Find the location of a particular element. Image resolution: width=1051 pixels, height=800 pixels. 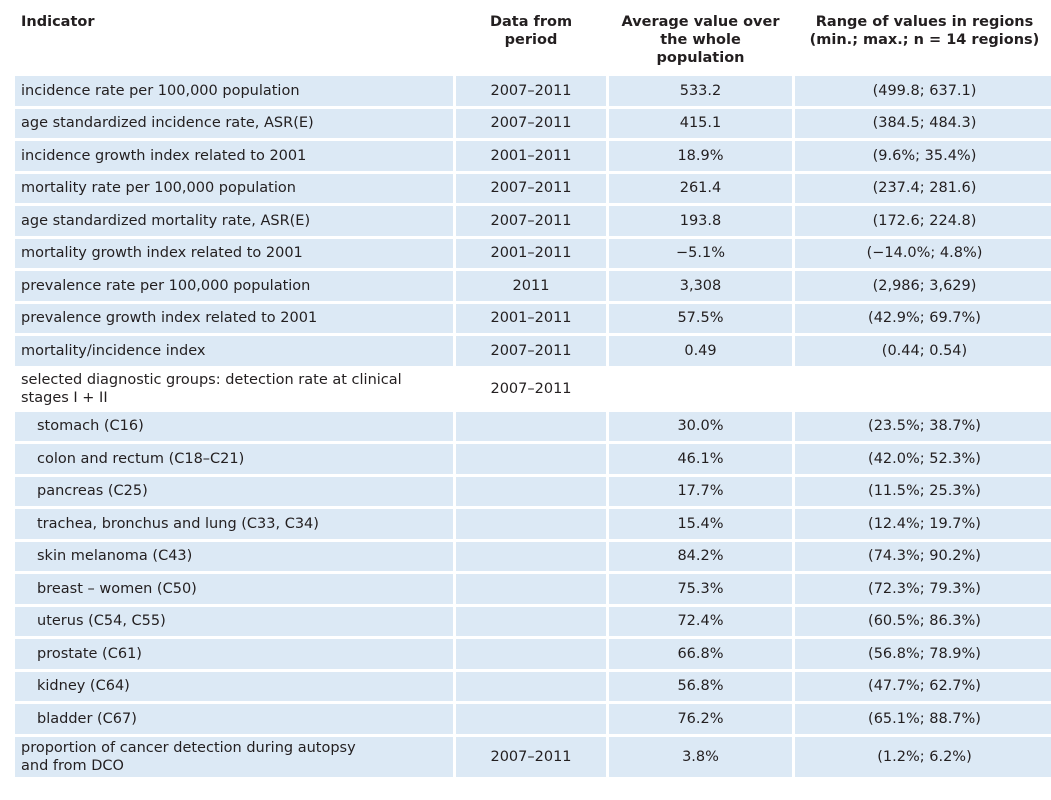

cell-average: 56.8% is located at coordinates (700, 686).